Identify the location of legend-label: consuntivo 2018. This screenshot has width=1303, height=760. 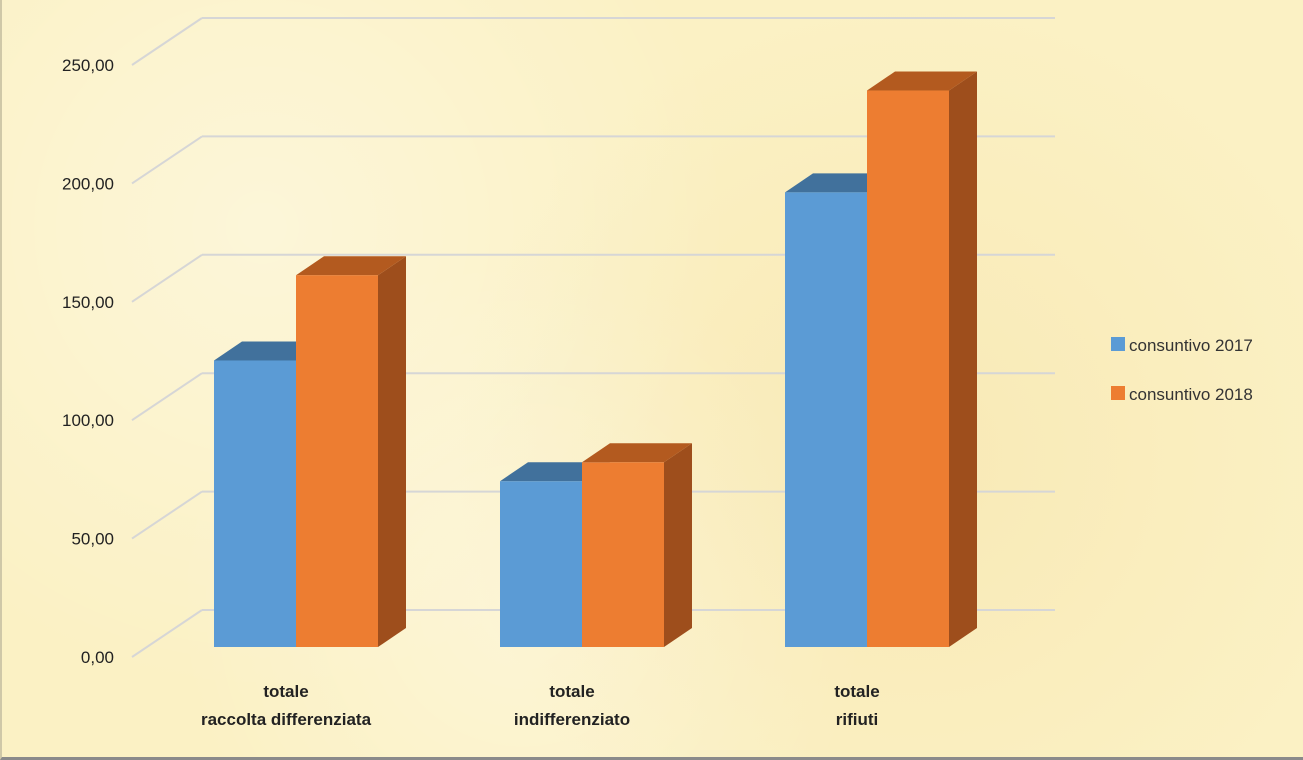
(1191, 394).